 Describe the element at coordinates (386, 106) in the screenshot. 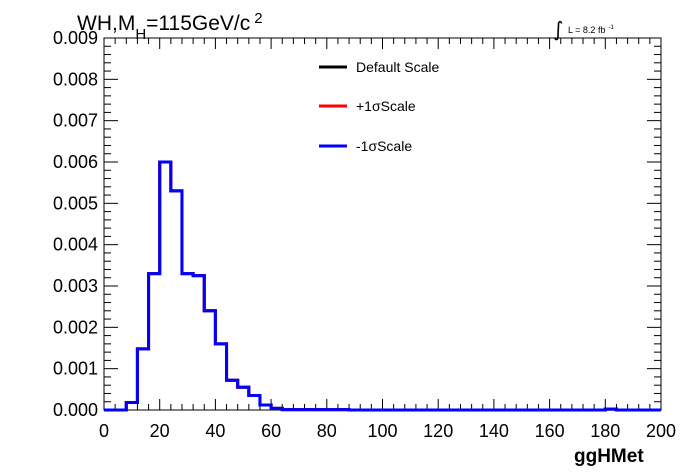

I see `legend-label-plus1sigma: +1σScale` at that location.